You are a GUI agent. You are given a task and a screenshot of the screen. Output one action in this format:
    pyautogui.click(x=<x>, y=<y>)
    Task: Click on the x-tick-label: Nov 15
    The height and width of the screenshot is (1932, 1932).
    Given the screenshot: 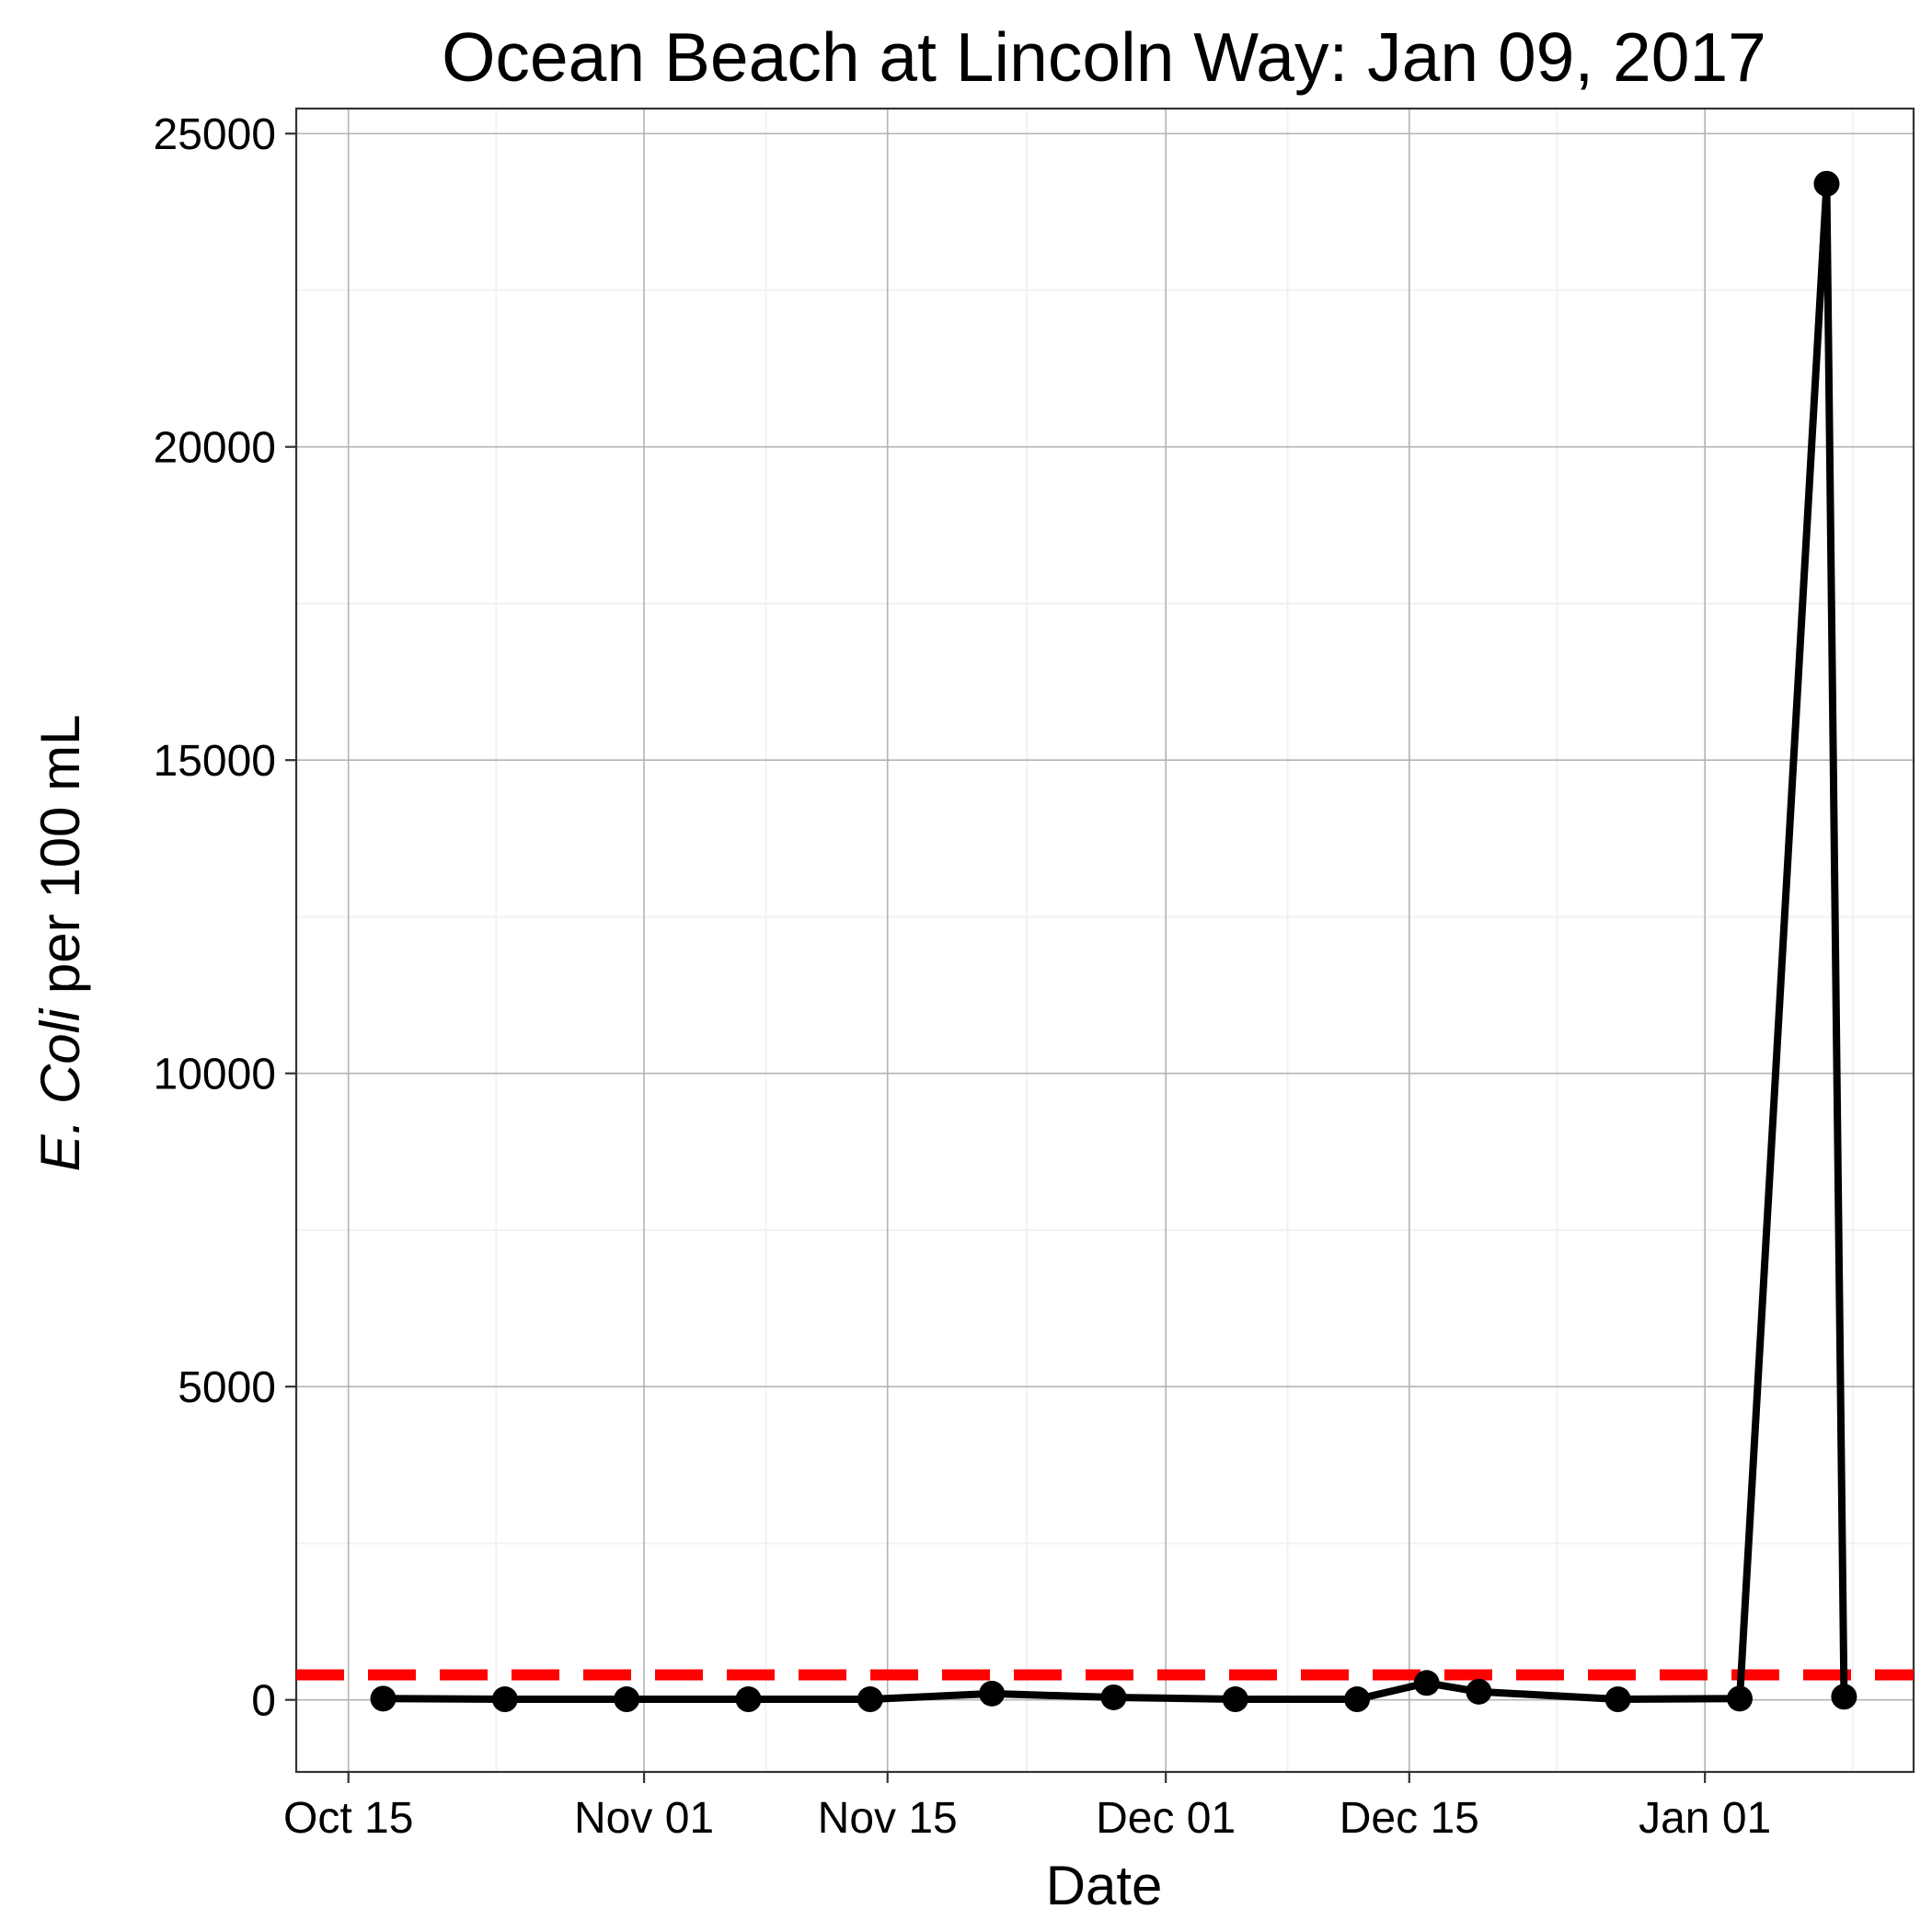 What is the action you would take?
    pyautogui.click(x=888, y=1818)
    